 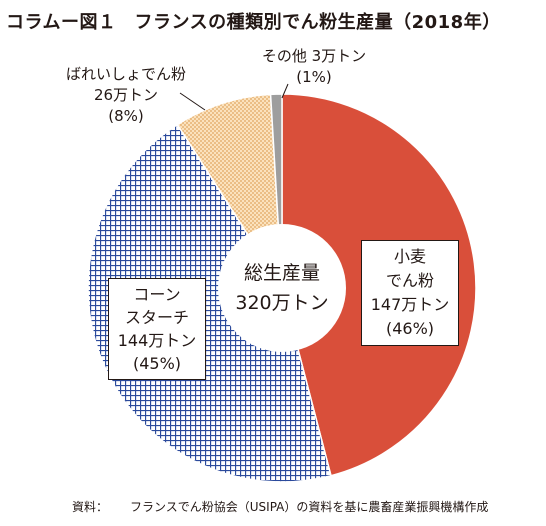 I want to click on potato-line3: (8%), so click(x=126, y=116).